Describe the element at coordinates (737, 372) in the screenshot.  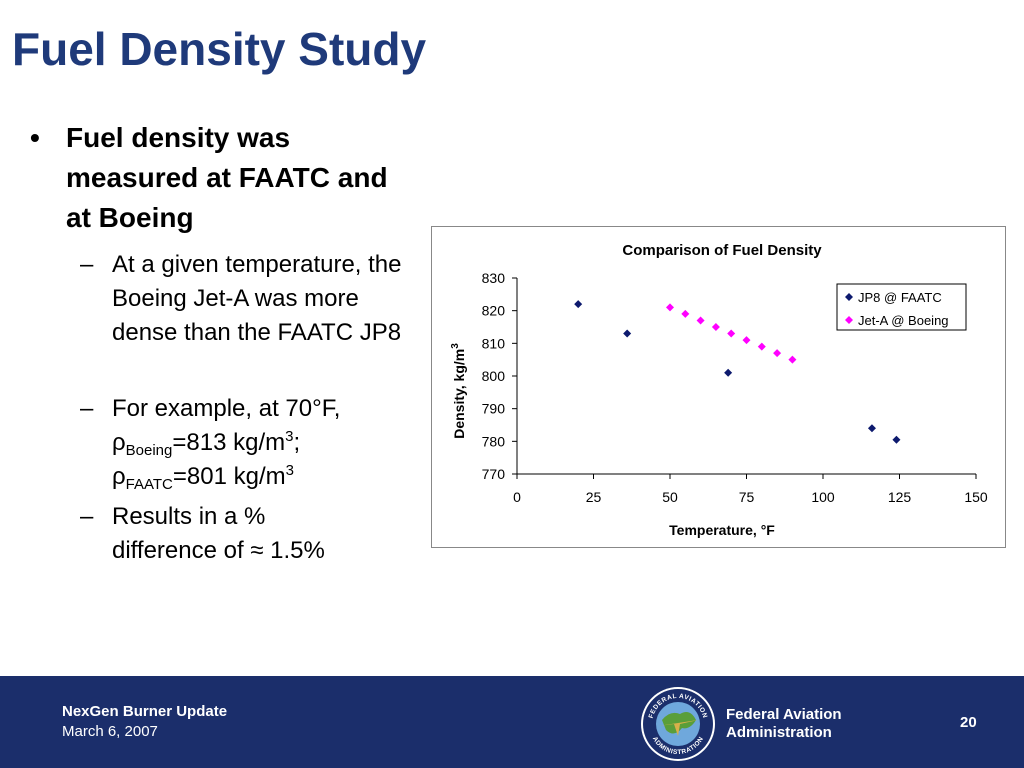
I see `chart-marks` at that location.